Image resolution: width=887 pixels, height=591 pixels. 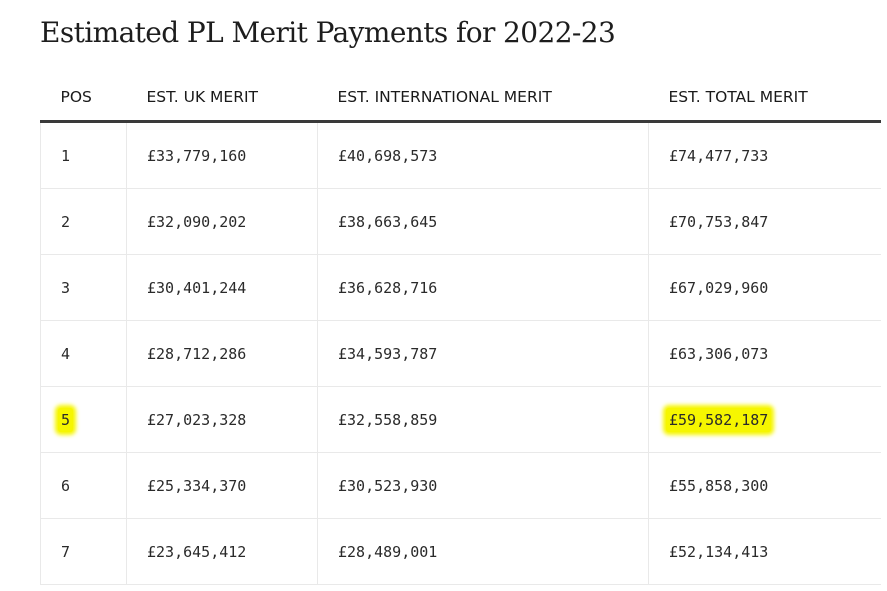 What do you see at coordinates (388, 485) in the screenshot?
I see `international-merit-value: £30,523,930` at bounding box center [388, 485].